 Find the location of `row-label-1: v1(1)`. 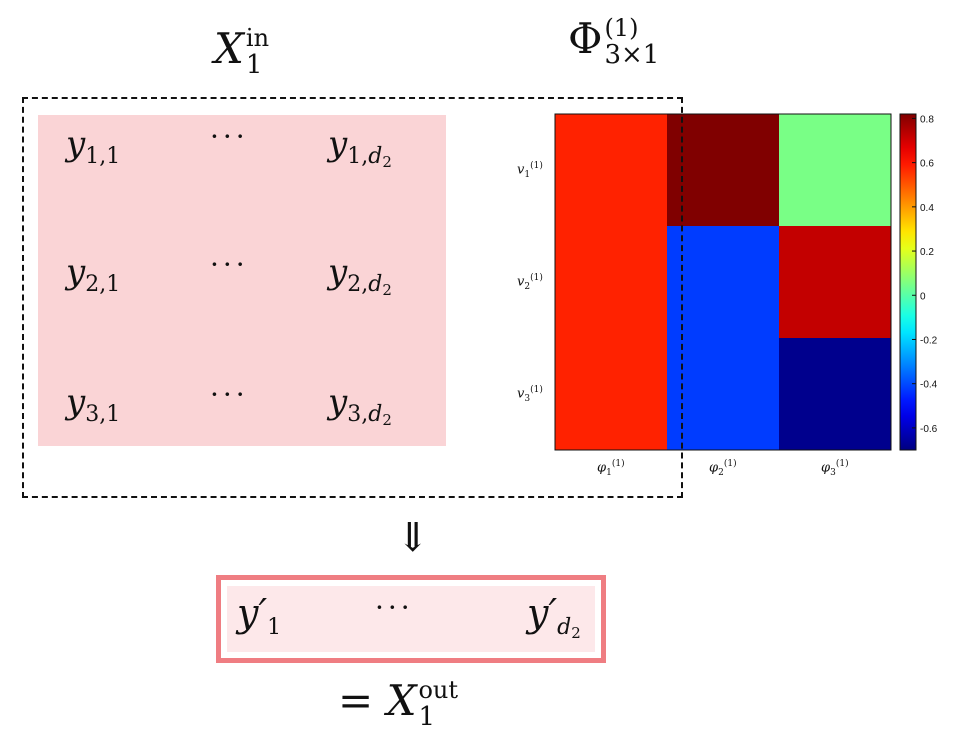

row-label-1: v1(1) is located at coordinates (530, 170).